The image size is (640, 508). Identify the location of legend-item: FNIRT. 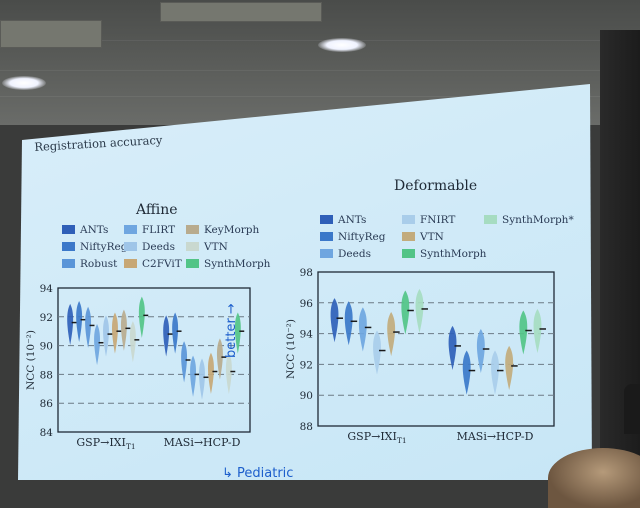
(428, 220).